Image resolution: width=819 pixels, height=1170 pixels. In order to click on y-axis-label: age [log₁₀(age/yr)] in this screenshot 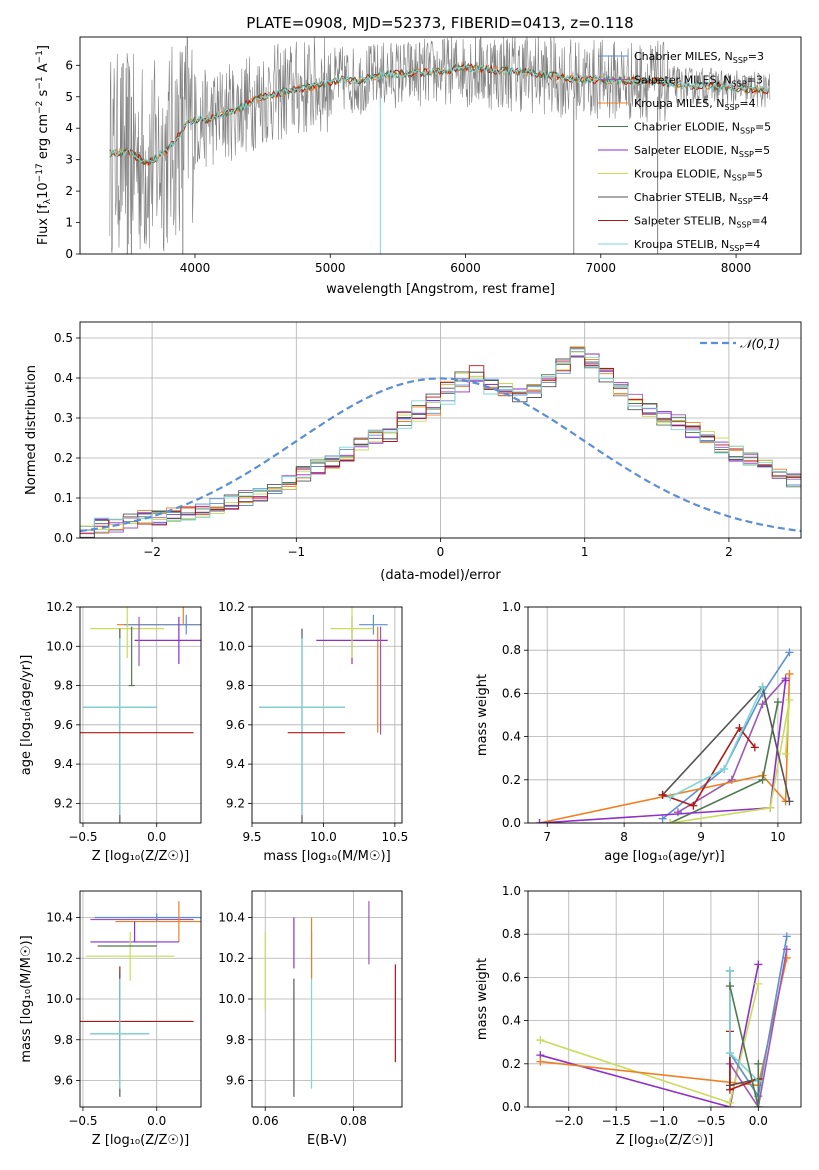, I will do `click(26, 715)`.